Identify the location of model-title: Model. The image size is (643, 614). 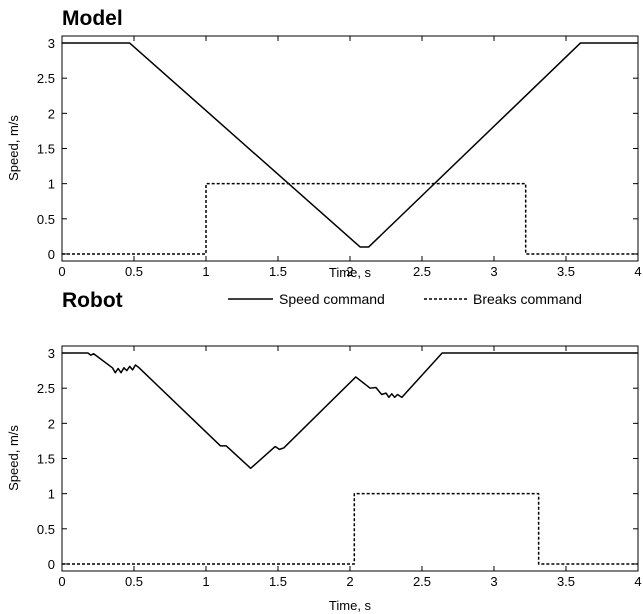
(92, 18).